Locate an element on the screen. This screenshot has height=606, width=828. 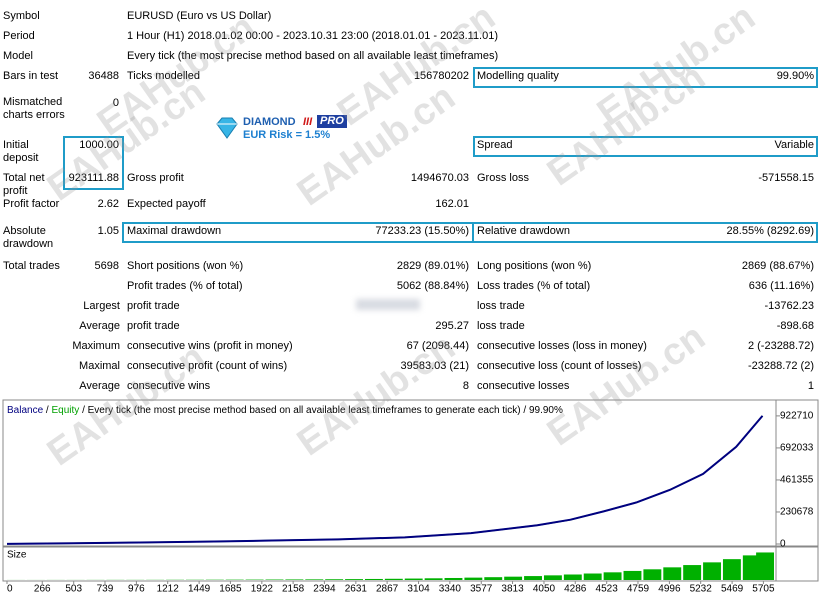
x-tick-label: 1685 is located at coordinates (230, 589).